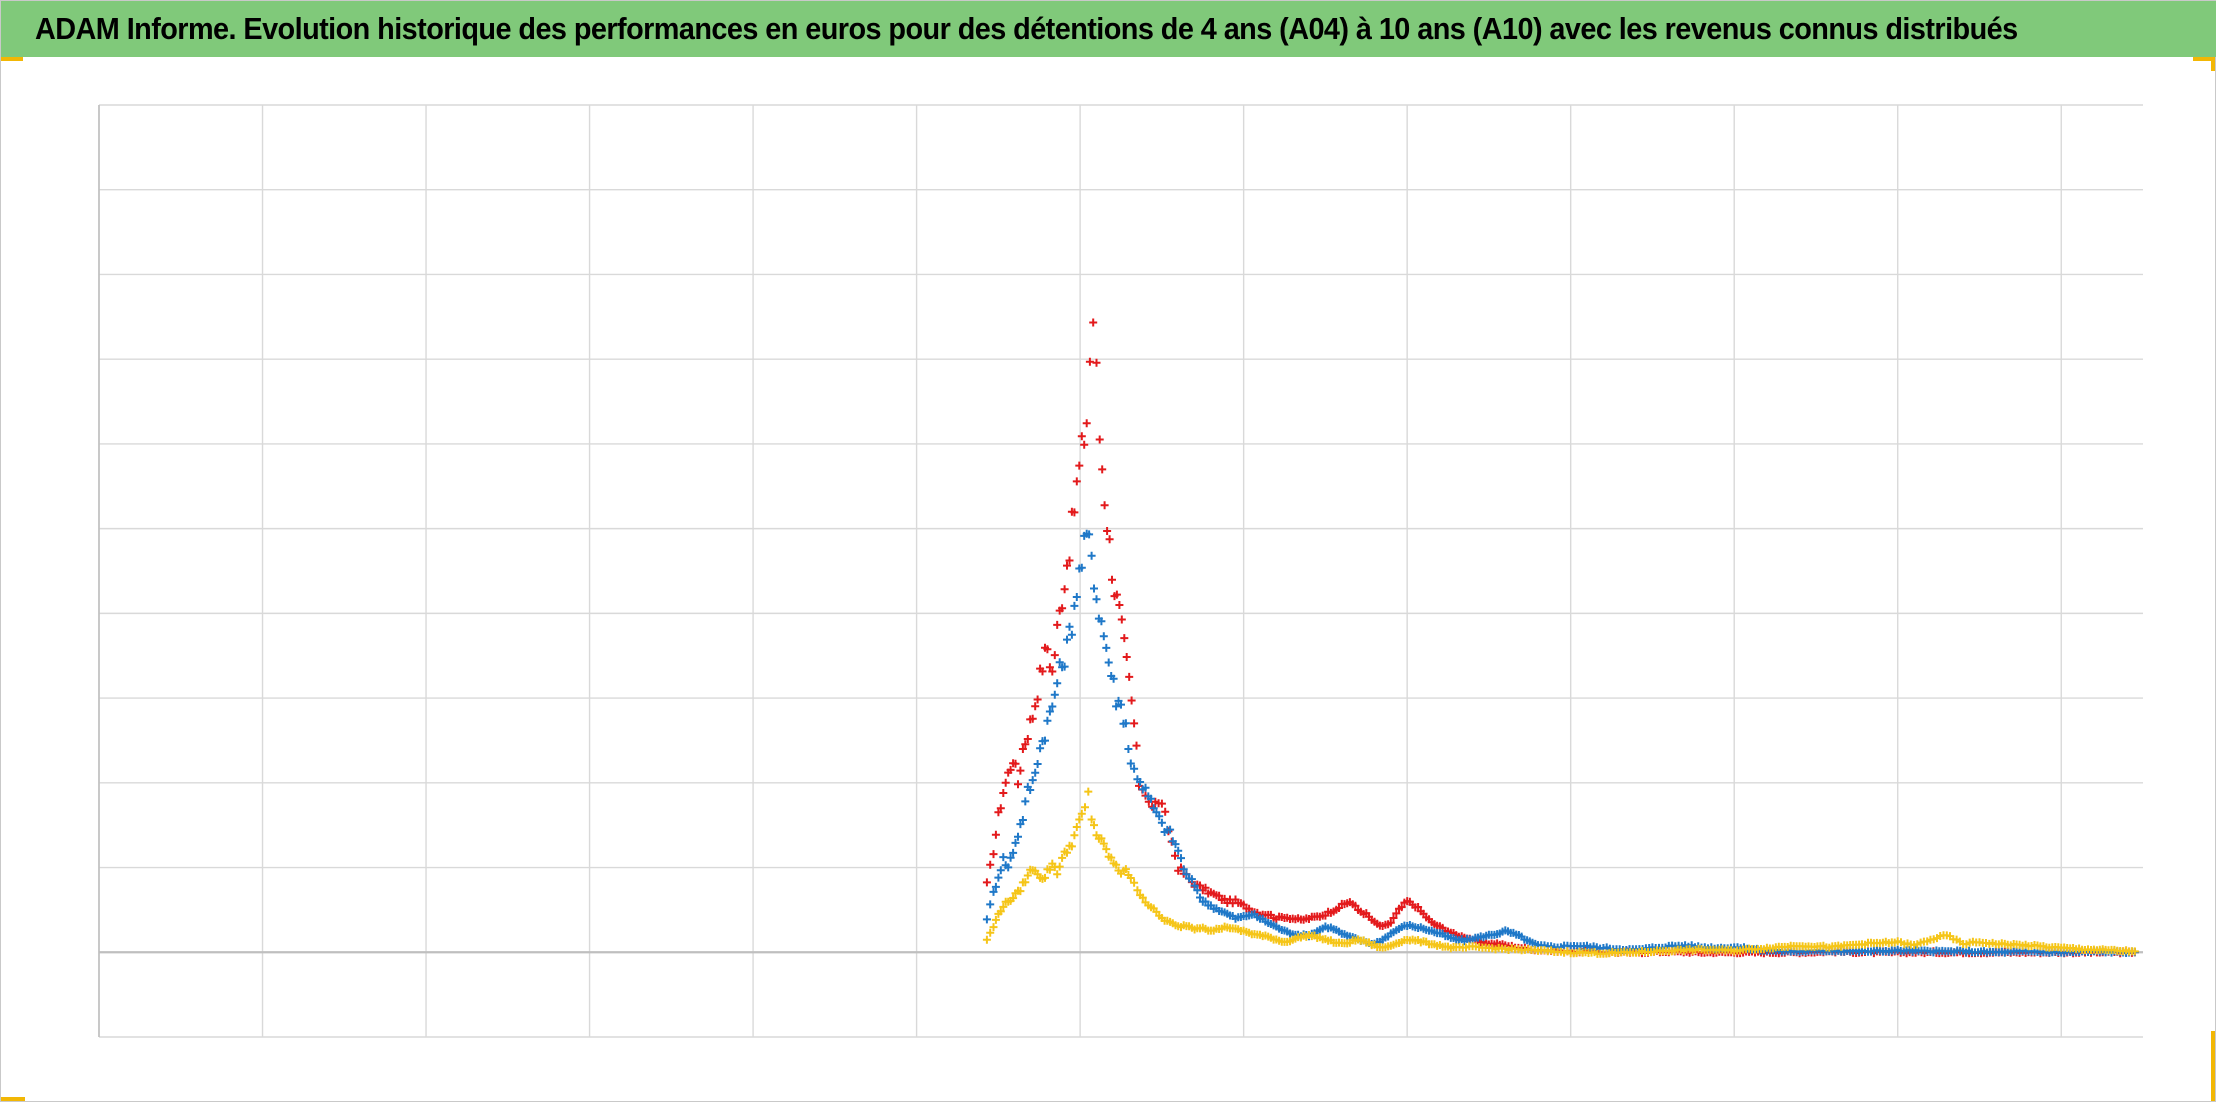 The height and width of the screenshot is (1103, 2216). What do you see at coordinates (2213, 1066) in the screenshot?
I see `corner-mark-bottom-right` at bounding box center [2213, 1066].